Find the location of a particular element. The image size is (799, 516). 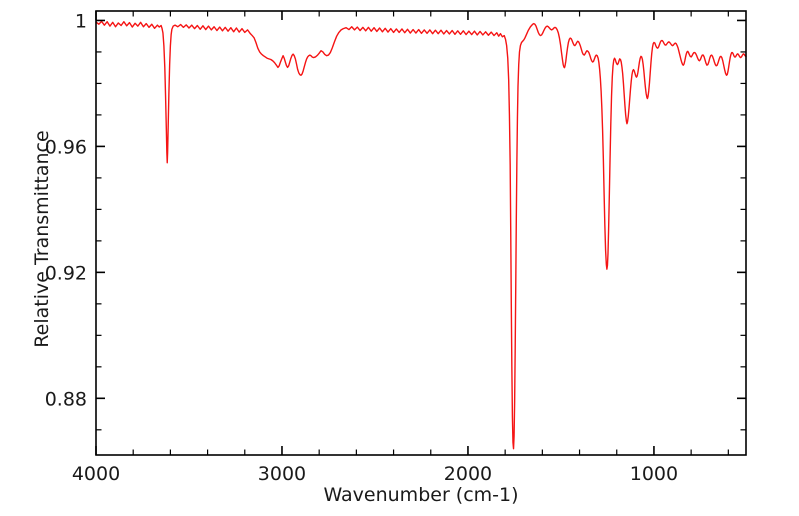

y-tick-label: 0.88 is located at coordinates (66, 399).